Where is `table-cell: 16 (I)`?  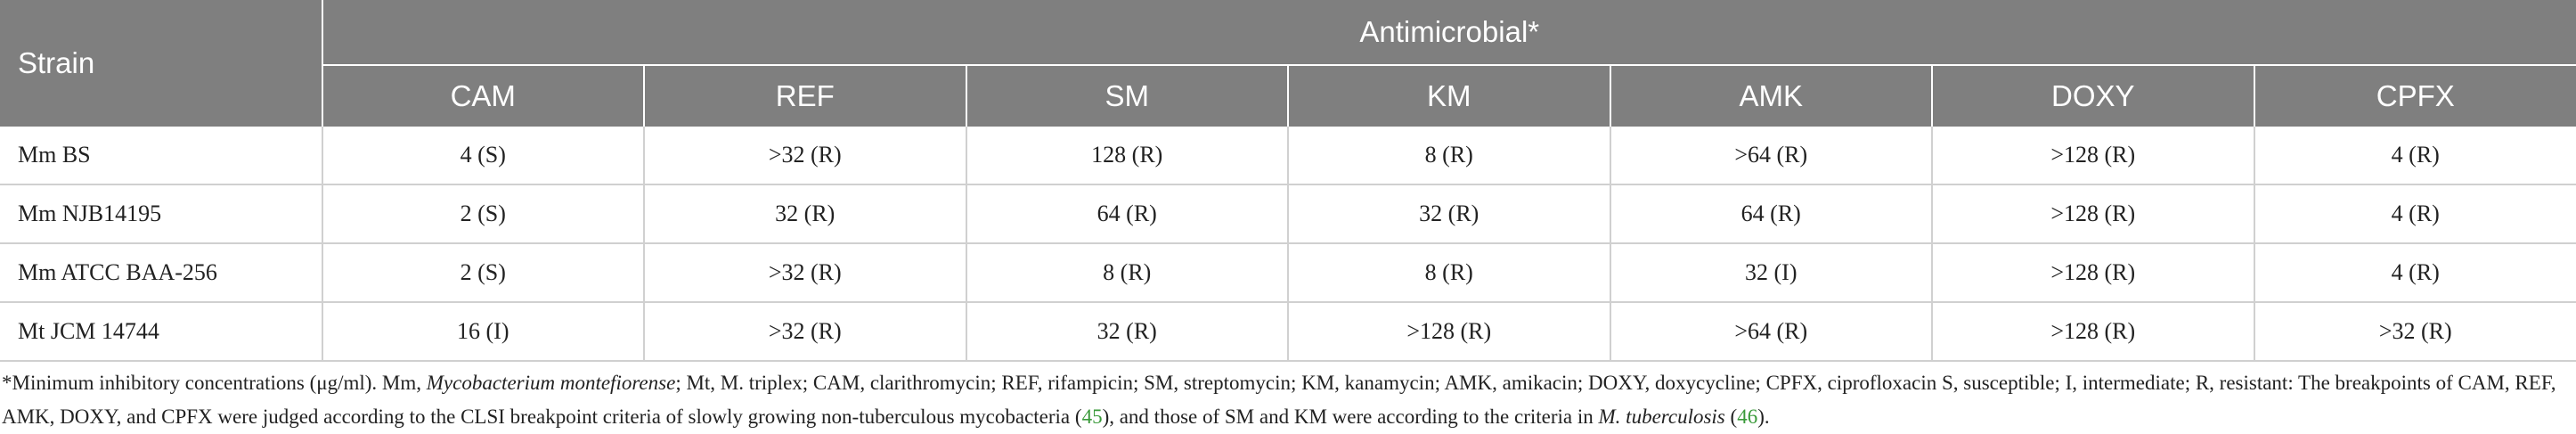 table-cell: 16 (I) is located at coordinates (484, 331).